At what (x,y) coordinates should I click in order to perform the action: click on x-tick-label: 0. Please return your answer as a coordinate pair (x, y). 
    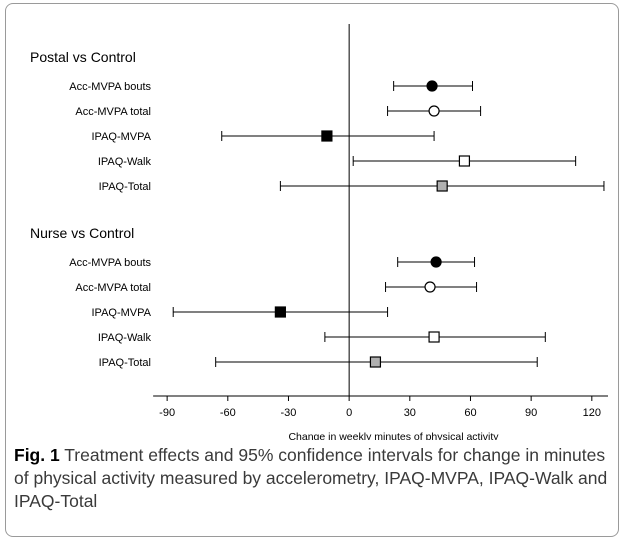
    Looking at the image, I should click on (349, 413).